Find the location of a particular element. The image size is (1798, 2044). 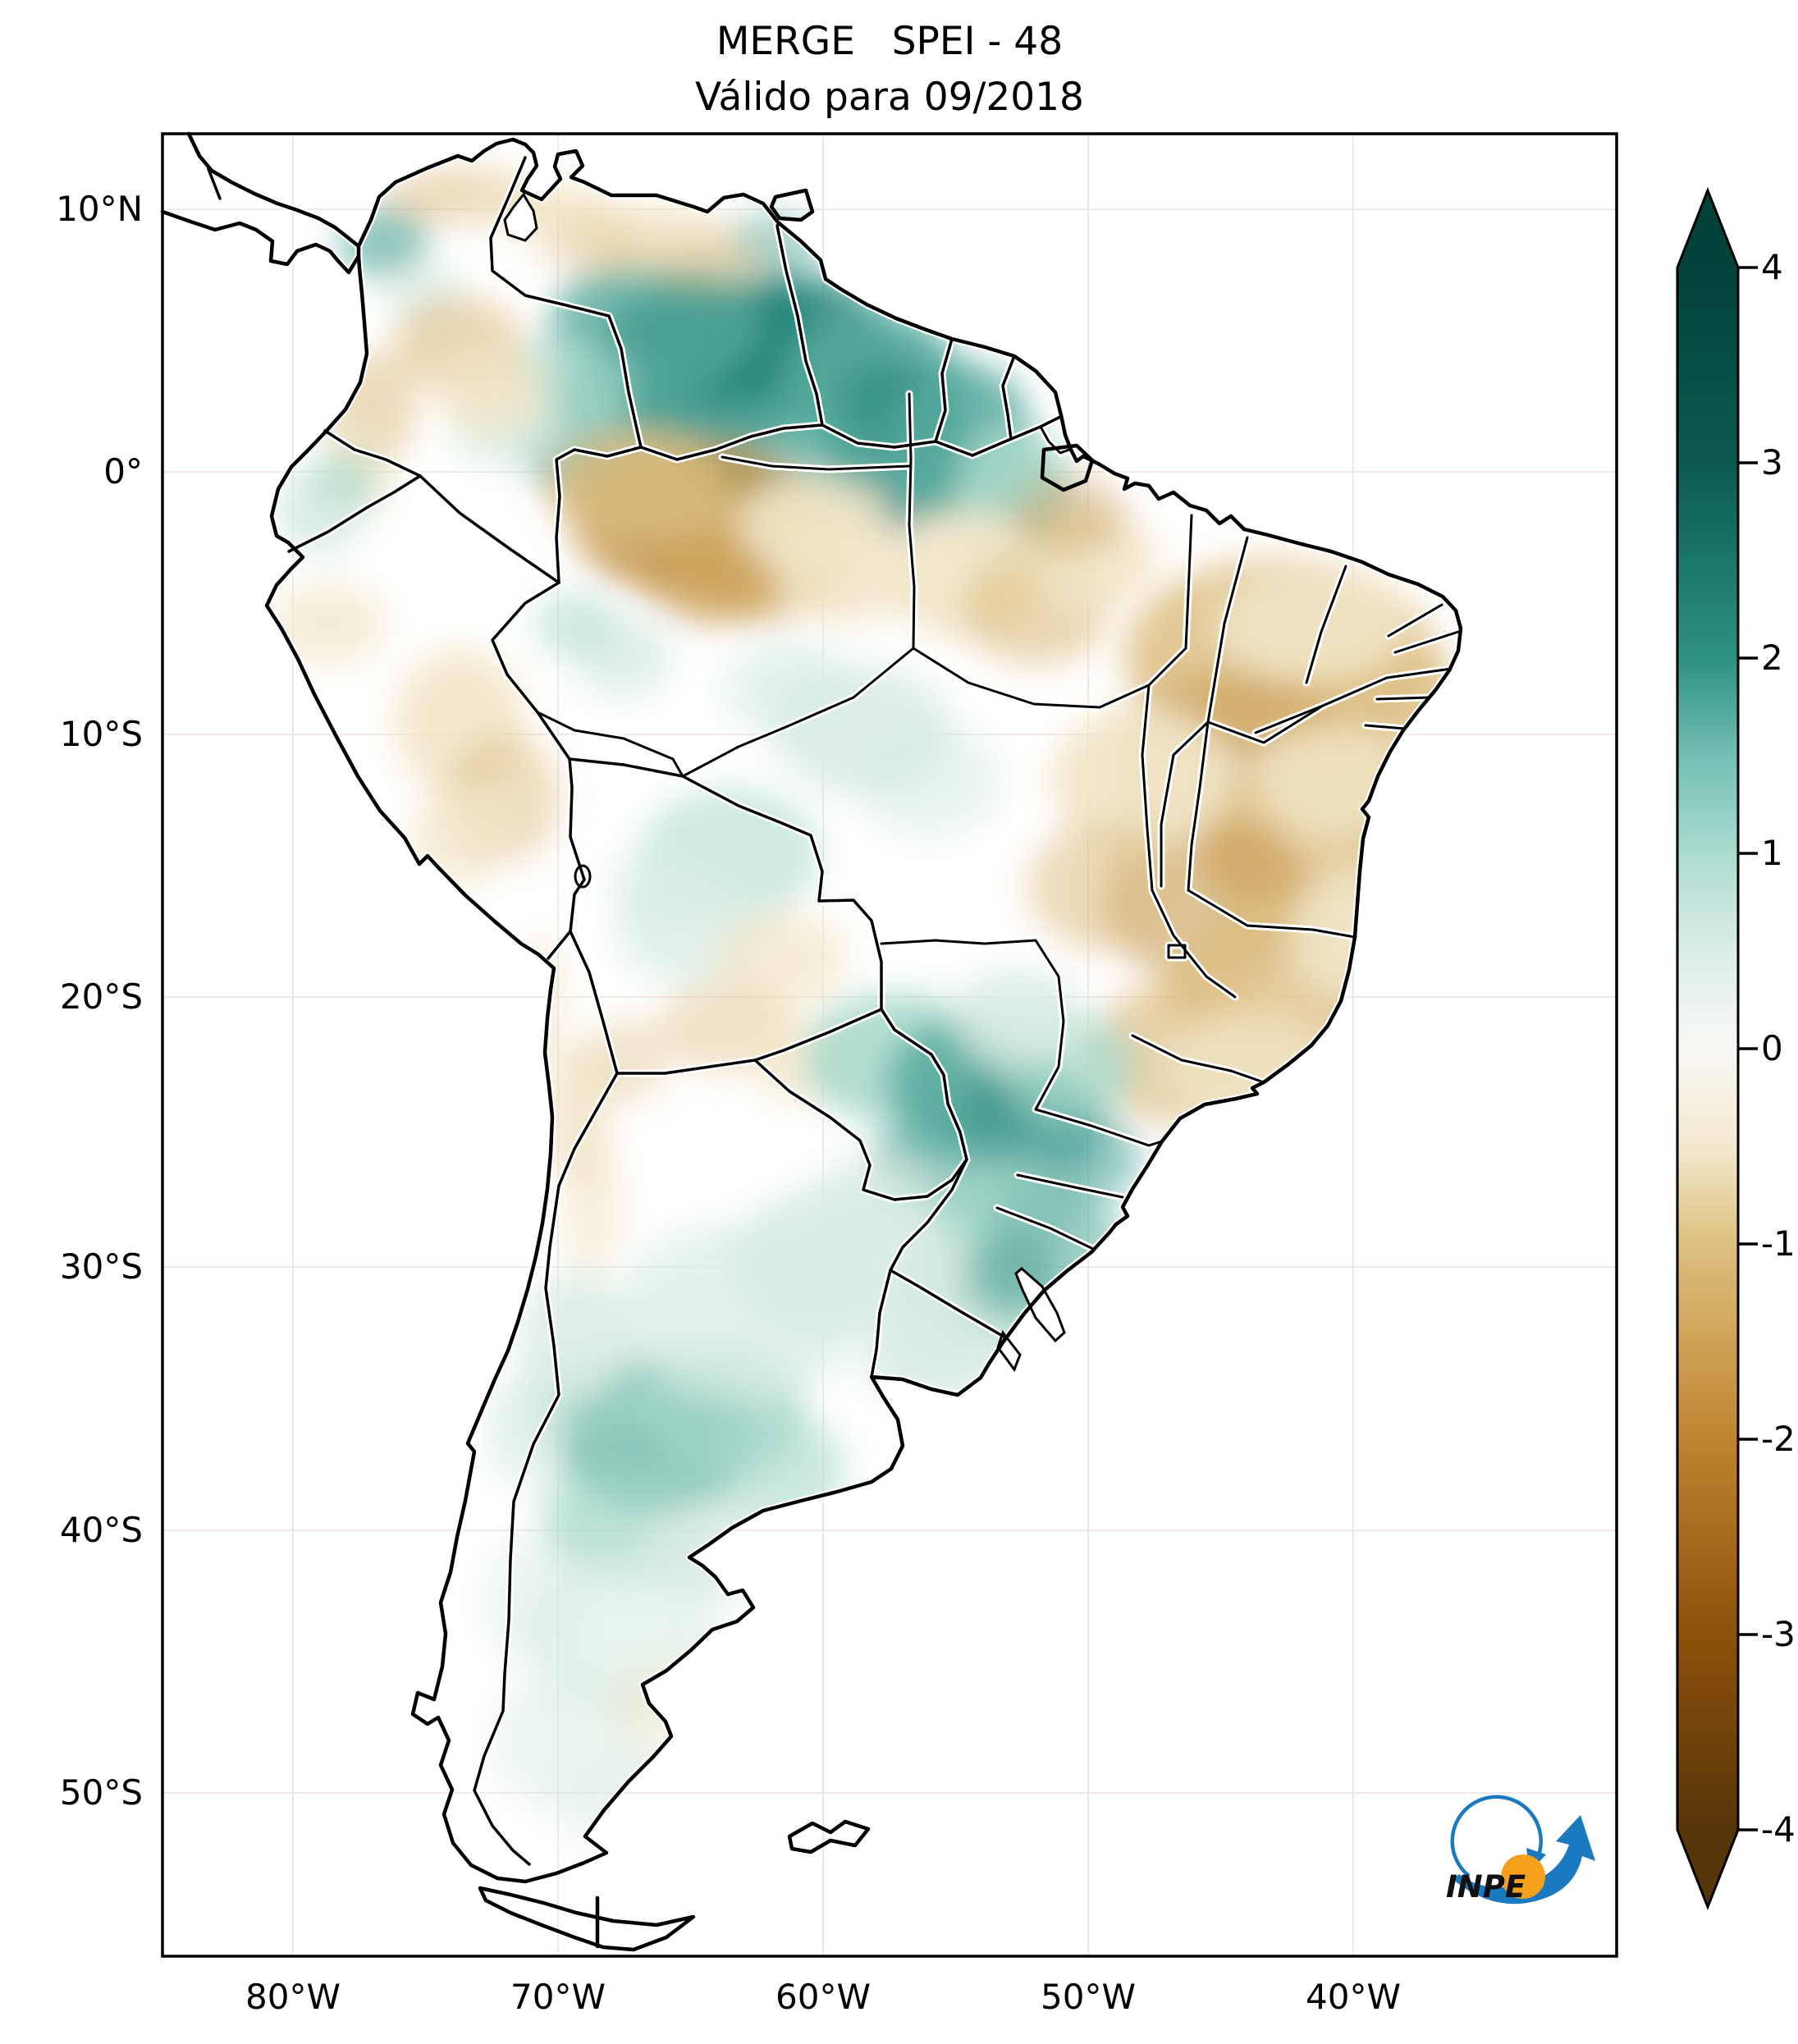

lat-tick-20s: 20°S is located at coordinates (101, 996).